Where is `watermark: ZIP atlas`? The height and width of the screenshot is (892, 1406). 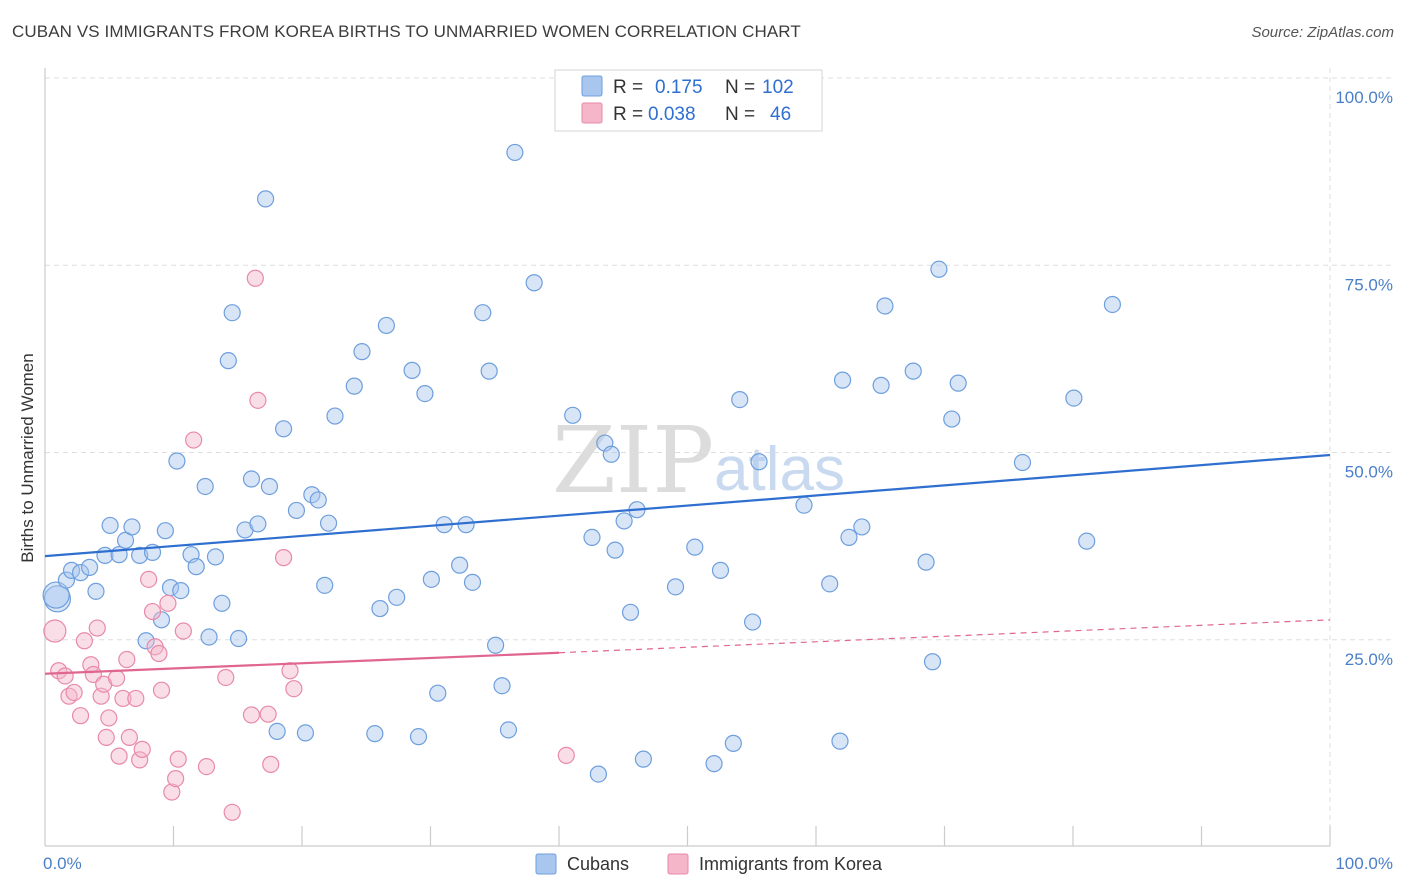 watermark: ZIP atlas is located at coordinates (698, 460).